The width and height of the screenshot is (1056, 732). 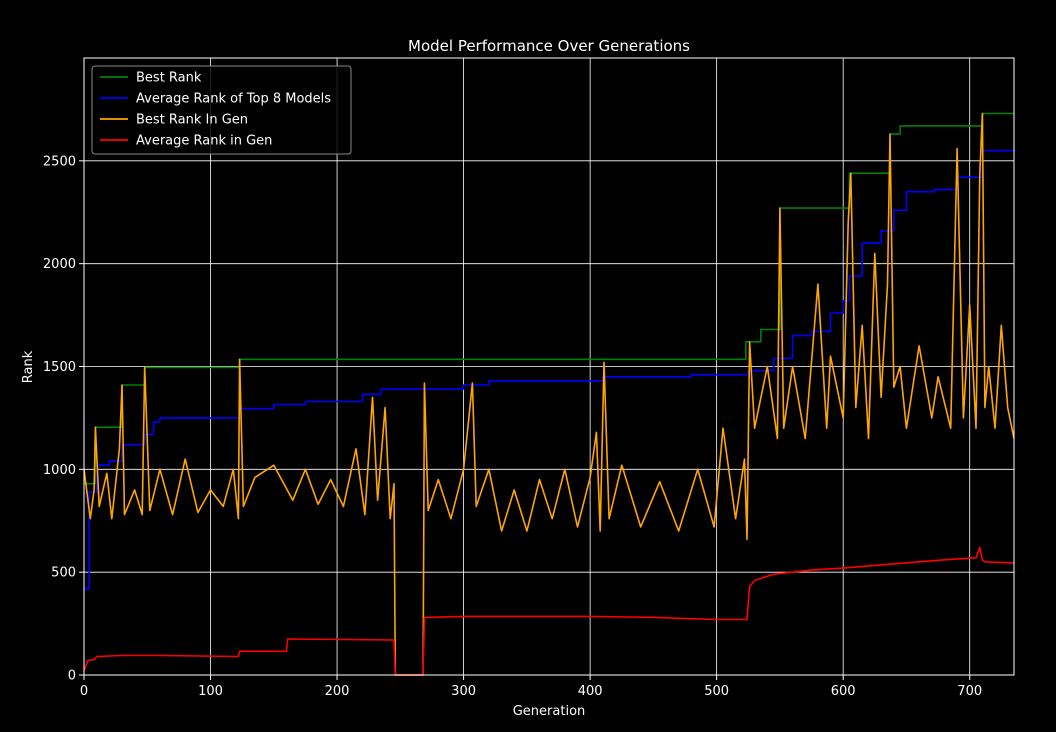 What do you see at coordinates (204, 141) in the screenshot?
I see `legend-label-3: Average Rank in Gen` at bounding box center [204, 141].